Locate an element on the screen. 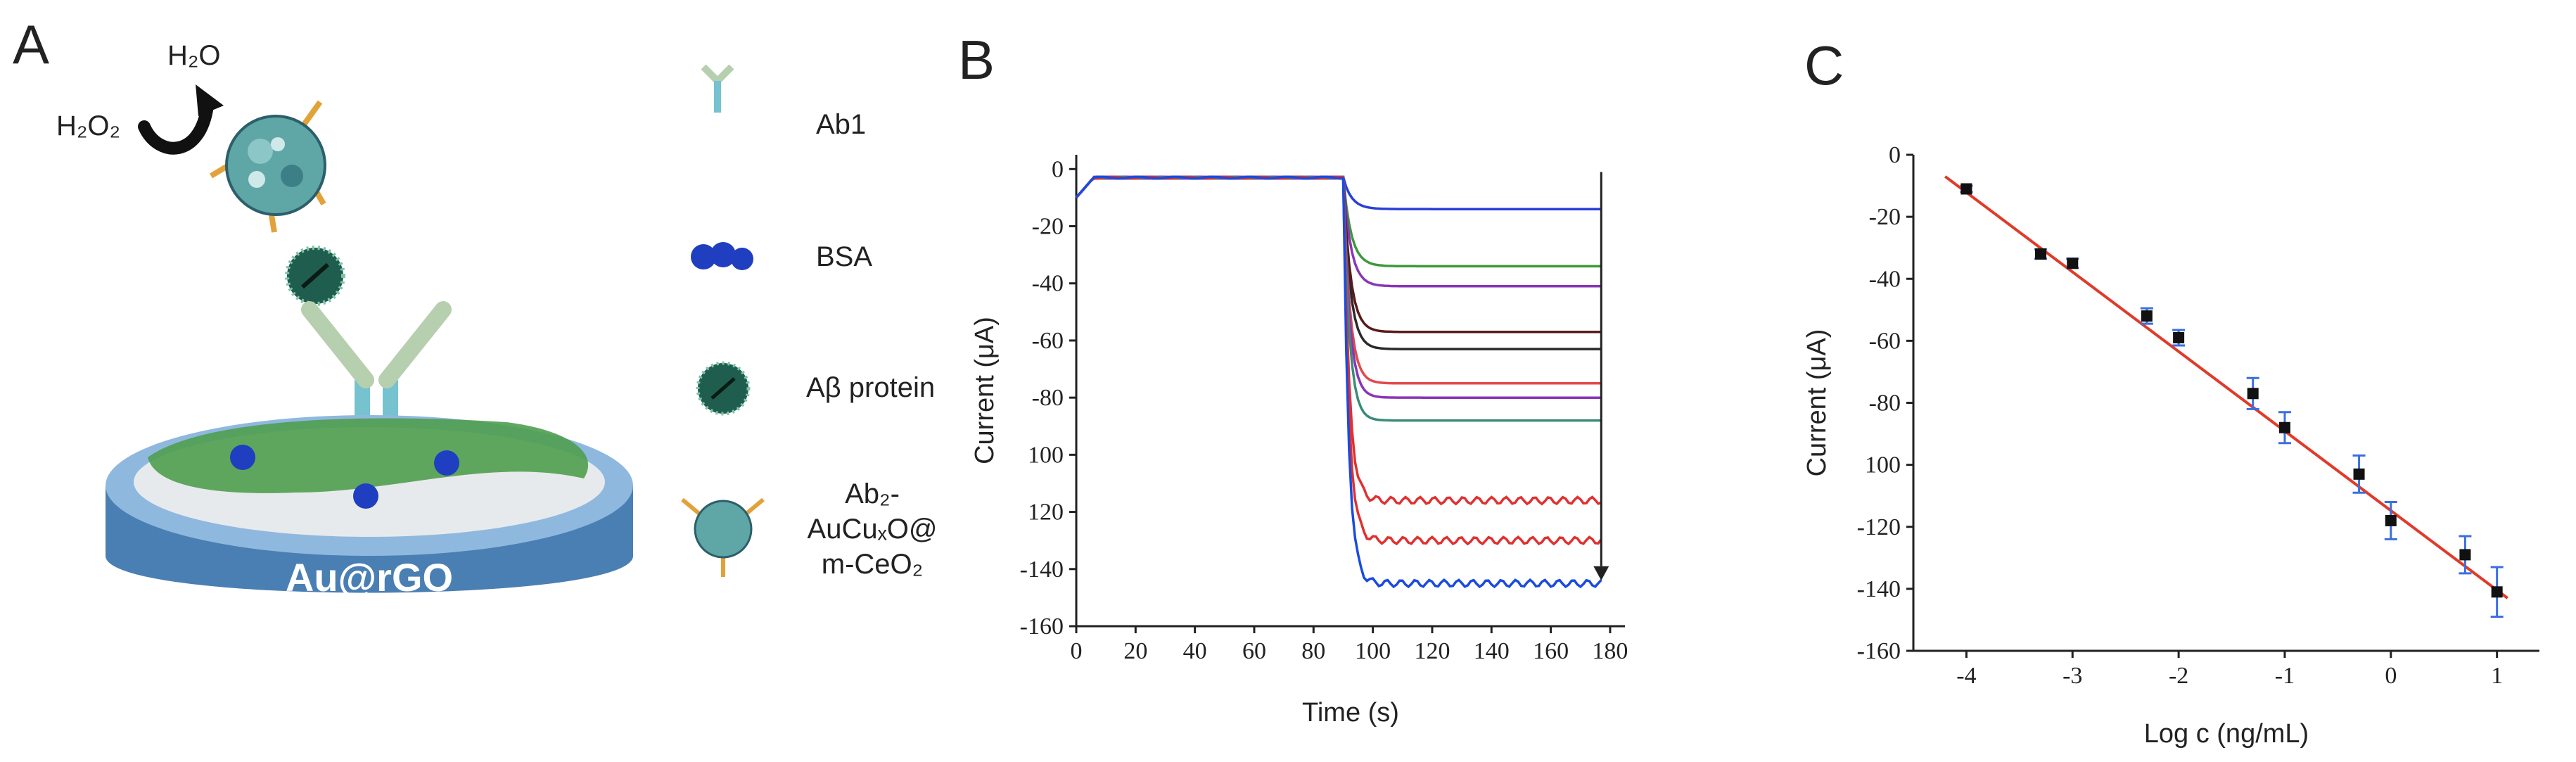  reaction-arrow-head-icon is located at coordinates (210, 100).